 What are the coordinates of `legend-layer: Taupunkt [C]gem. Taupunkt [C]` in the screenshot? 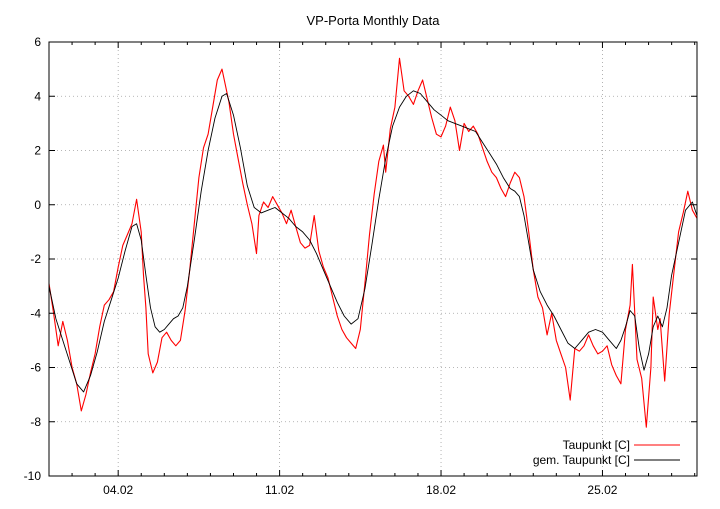 It's located at (606, 452).